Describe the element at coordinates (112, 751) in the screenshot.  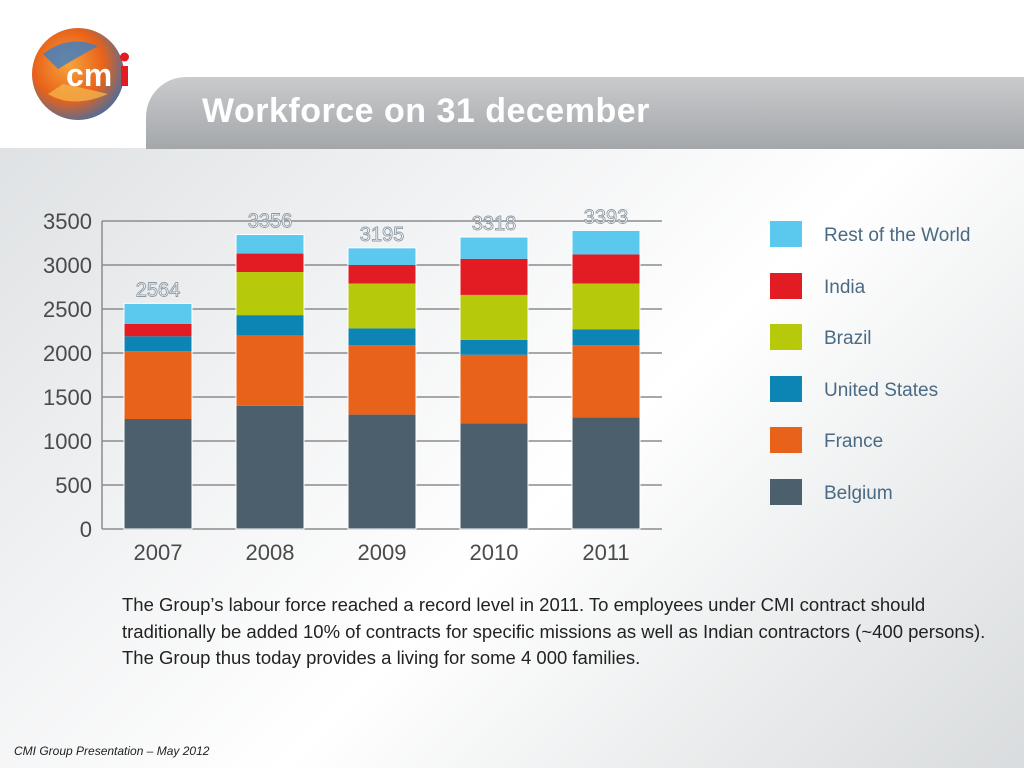
I see `footer-text: CMI Group Presentation – May 2012` at that location.